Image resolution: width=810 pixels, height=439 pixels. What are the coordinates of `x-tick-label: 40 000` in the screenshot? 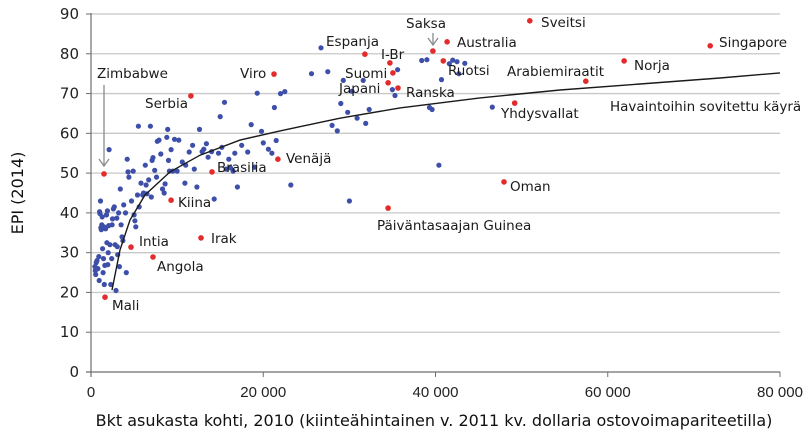 It's located at (436, 392).